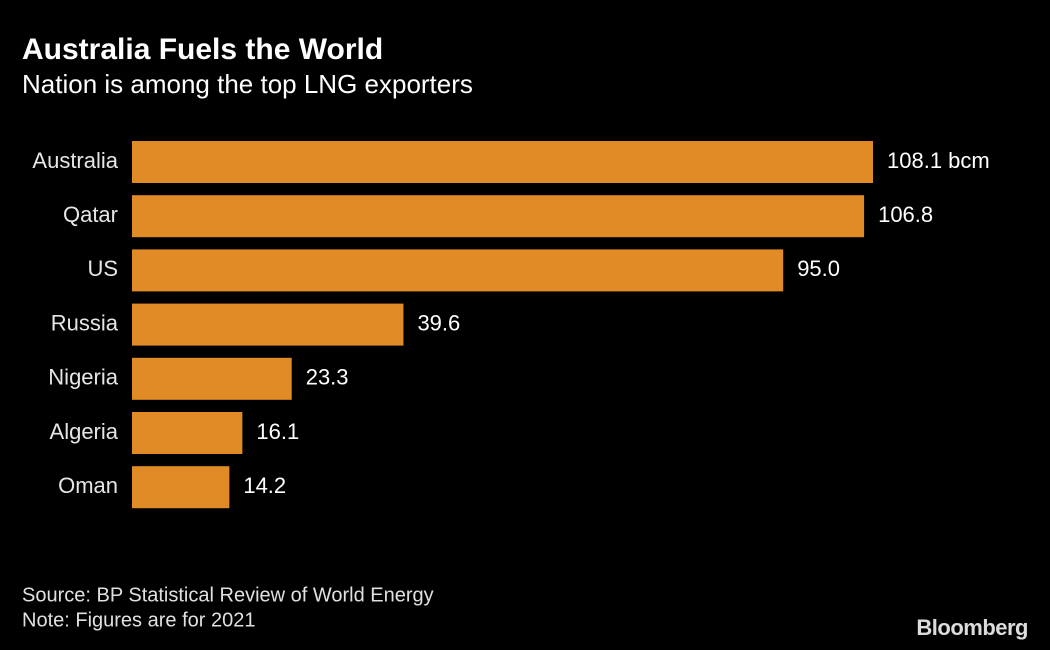  Describe the element at coordinates (84, 431) in the screenshot. I see `category-label: Algeria` at that location.